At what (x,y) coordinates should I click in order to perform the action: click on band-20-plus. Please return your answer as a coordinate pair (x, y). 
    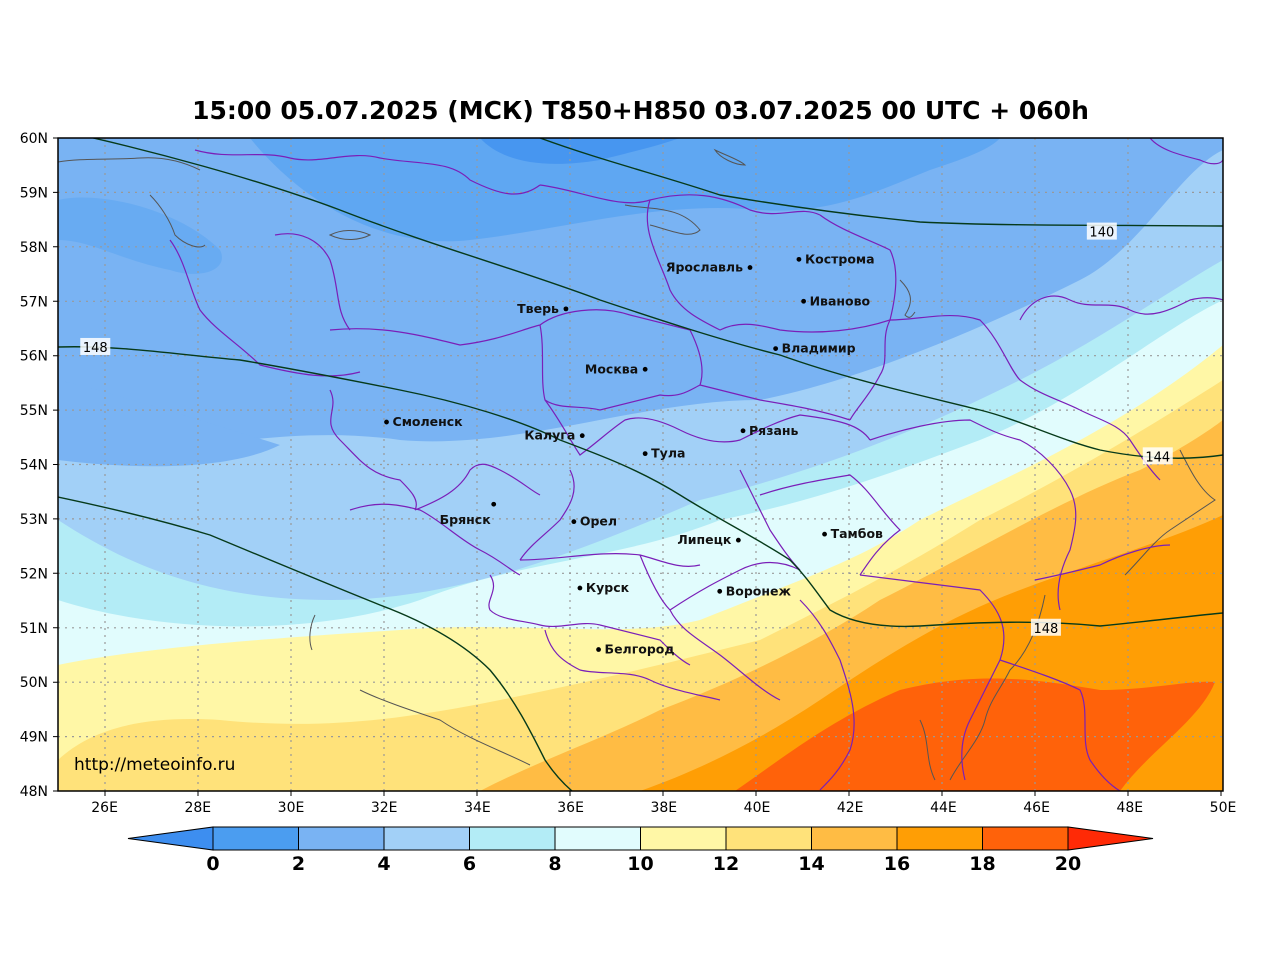
    Looking at the image, I should click on (975, 734).